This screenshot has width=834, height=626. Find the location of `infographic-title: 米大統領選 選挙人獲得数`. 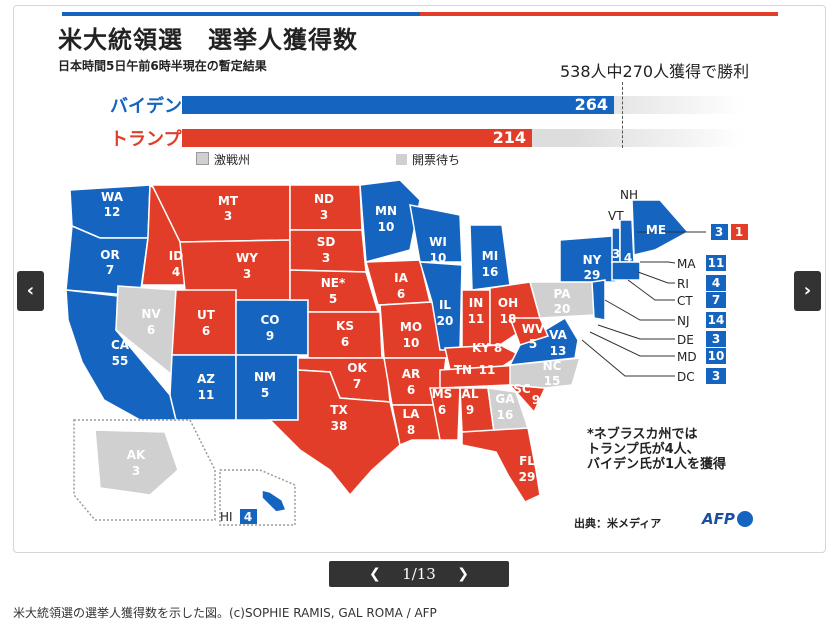

infographic-title: 米大統領選 選挙人獲得数 is located at coordinates (208, 40).